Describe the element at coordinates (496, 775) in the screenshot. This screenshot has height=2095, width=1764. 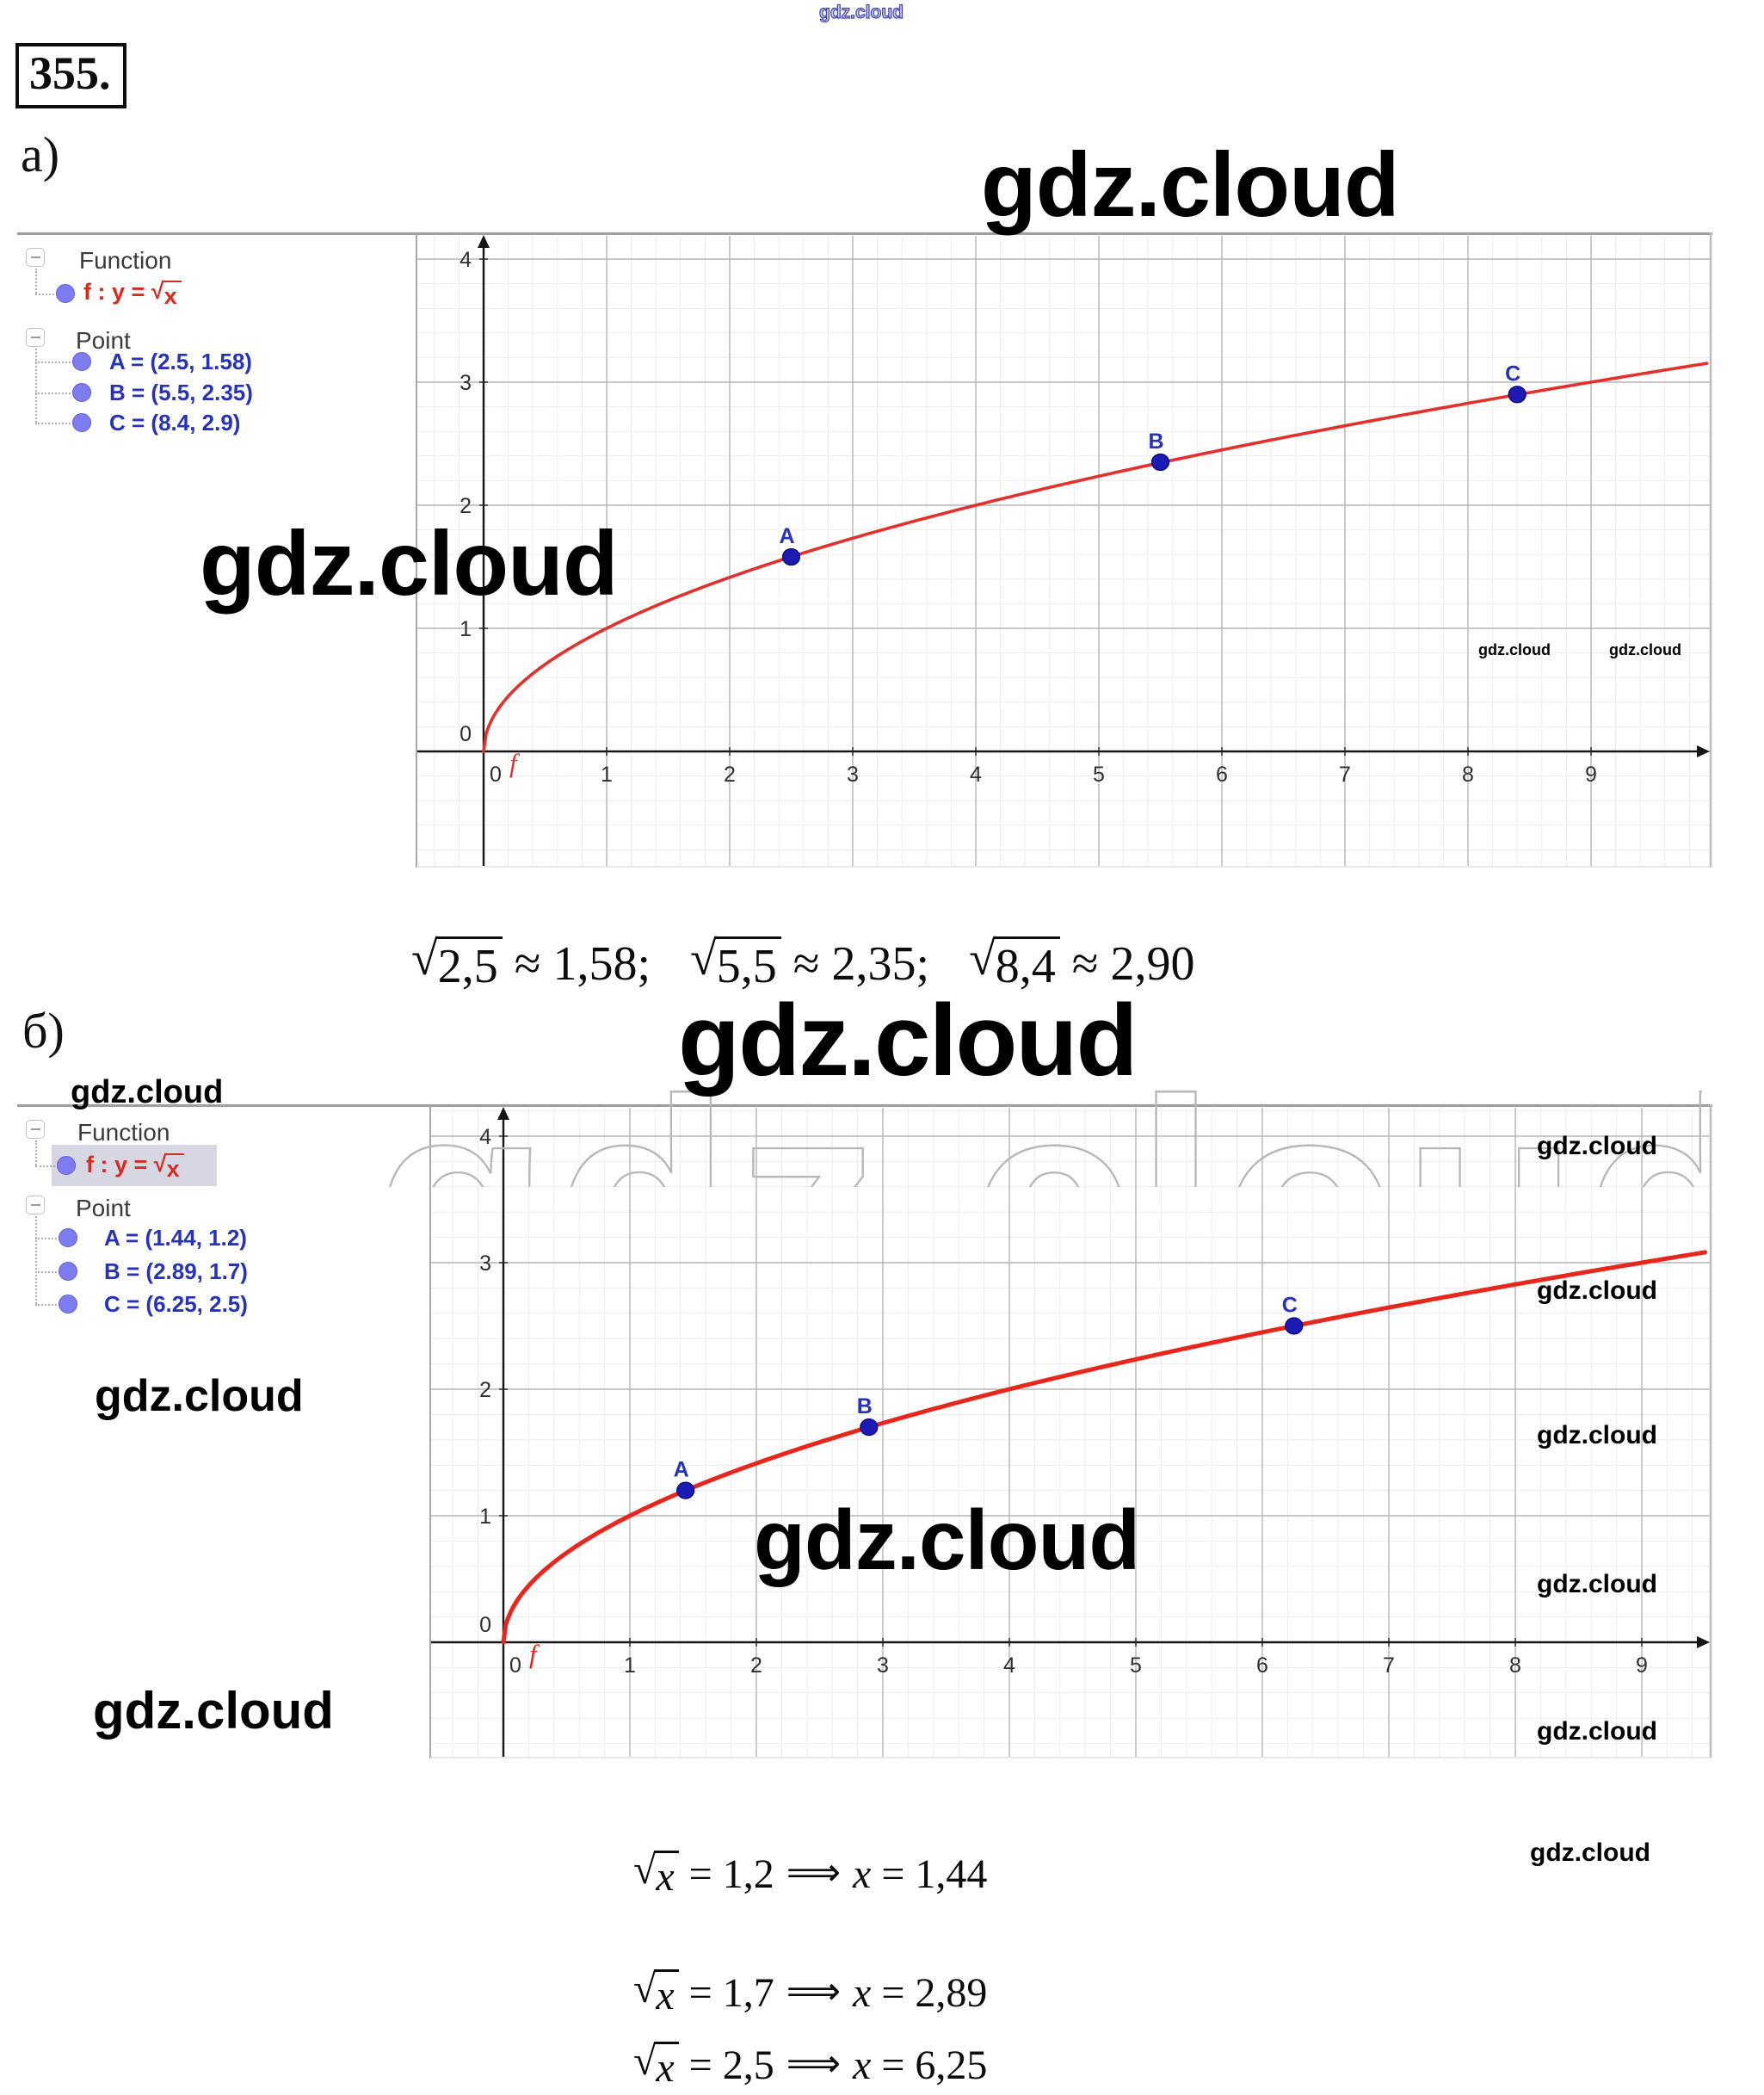
I see `x-tick-label: 0` at that location.